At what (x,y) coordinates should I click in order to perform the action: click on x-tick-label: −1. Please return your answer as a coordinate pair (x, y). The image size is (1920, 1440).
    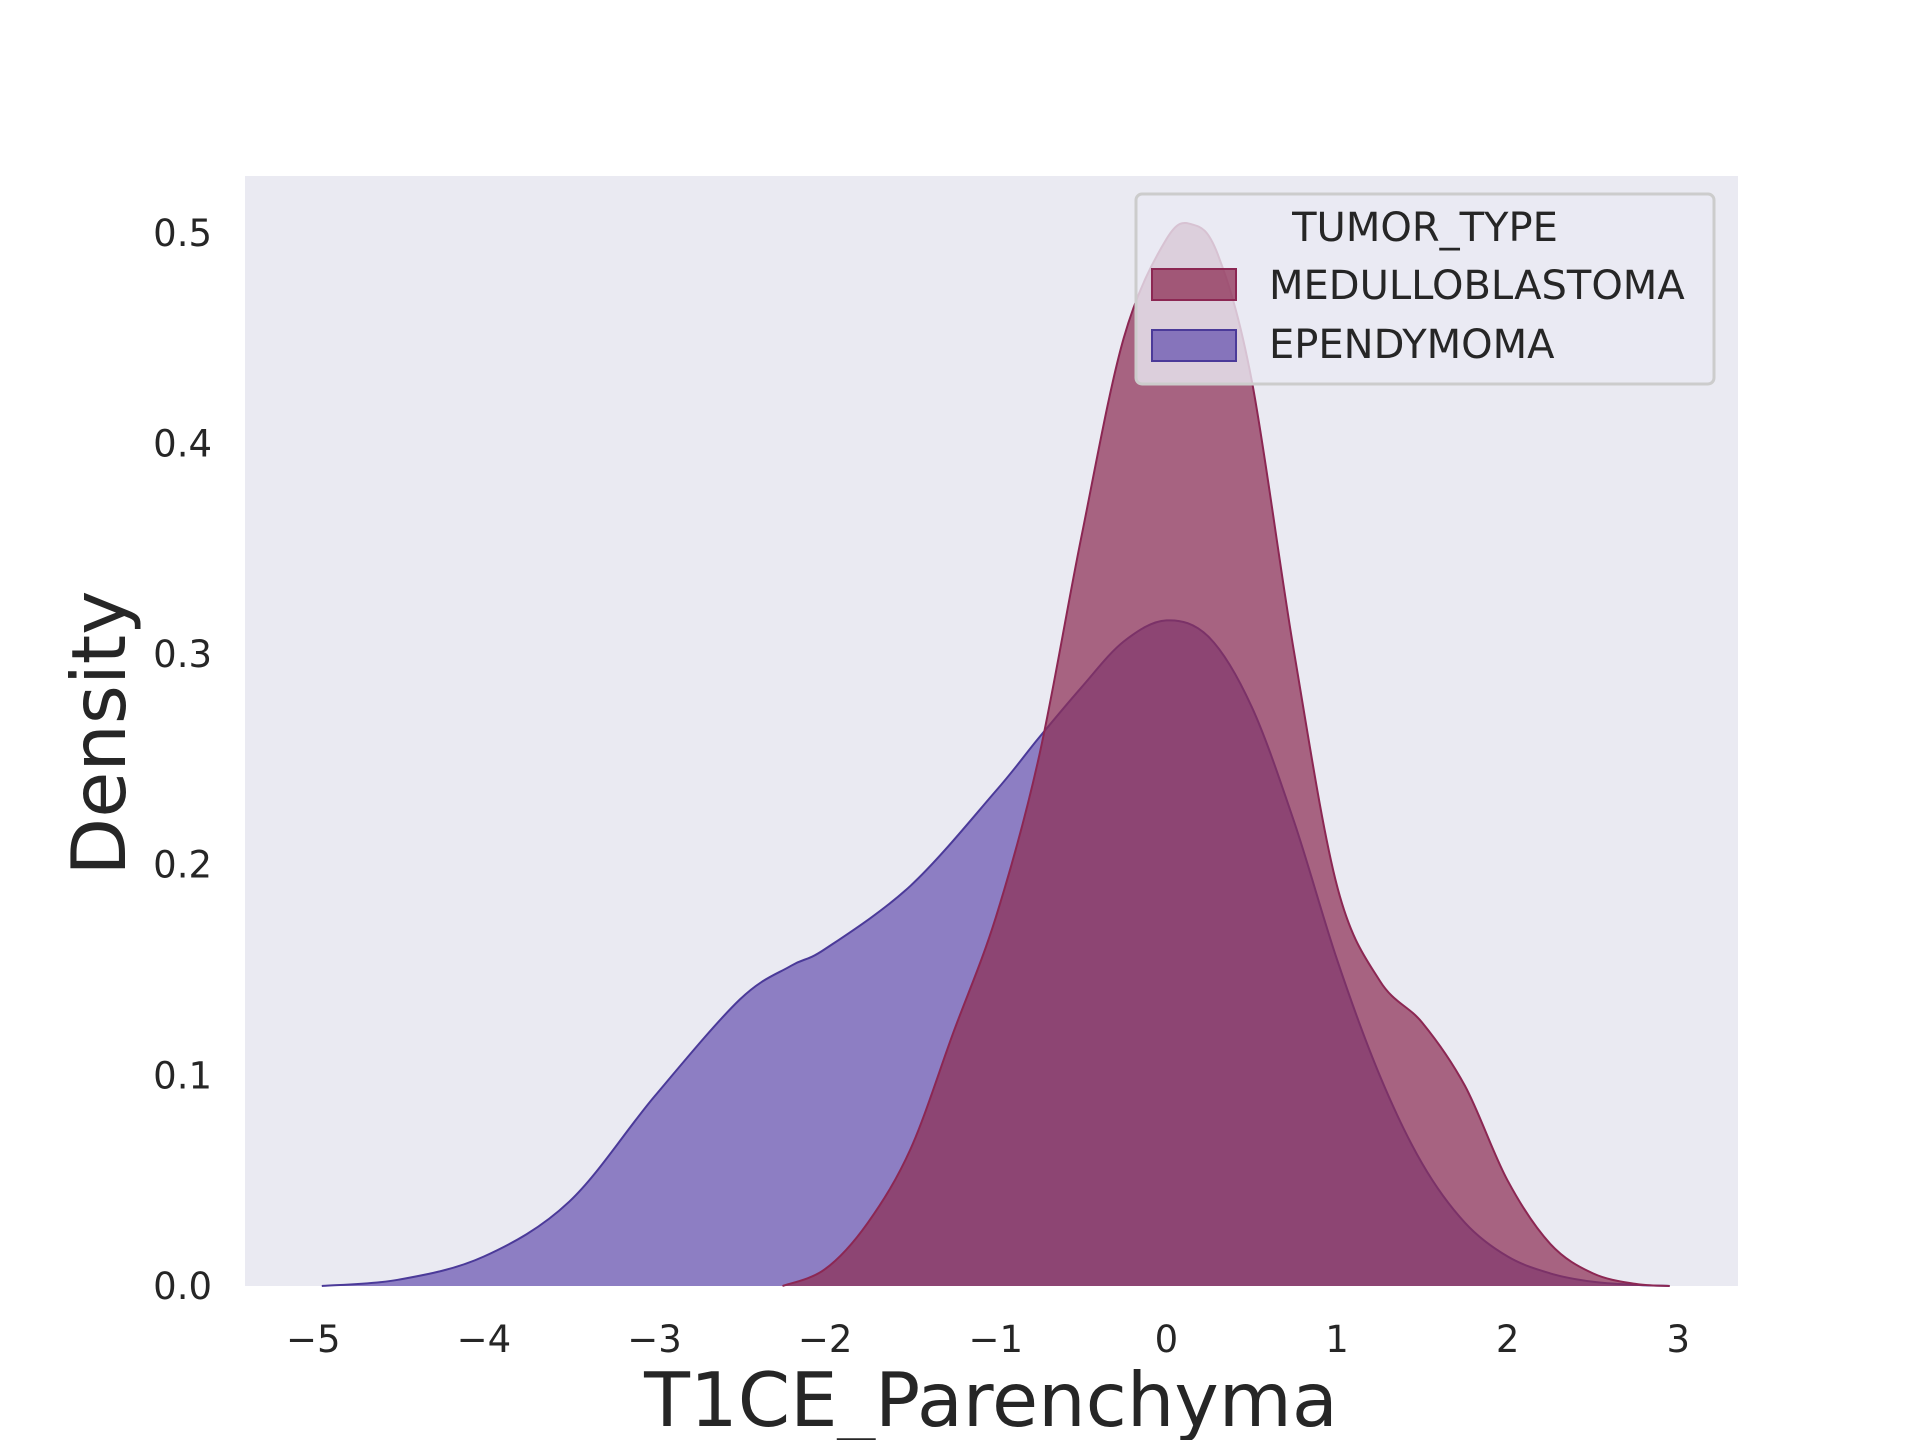
    Looking at the image, I should click on (996, 1339).